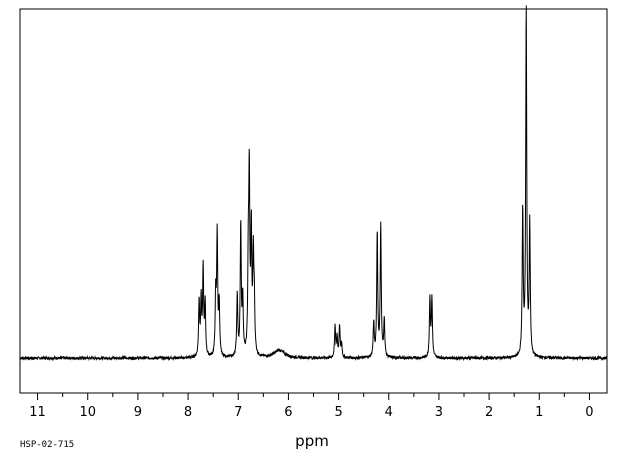 The height and width of the screenshot is (455, 620). Describe the element at coordinates (439, 412) in the screenshot. I see `x-tick-label: 3` at that location.